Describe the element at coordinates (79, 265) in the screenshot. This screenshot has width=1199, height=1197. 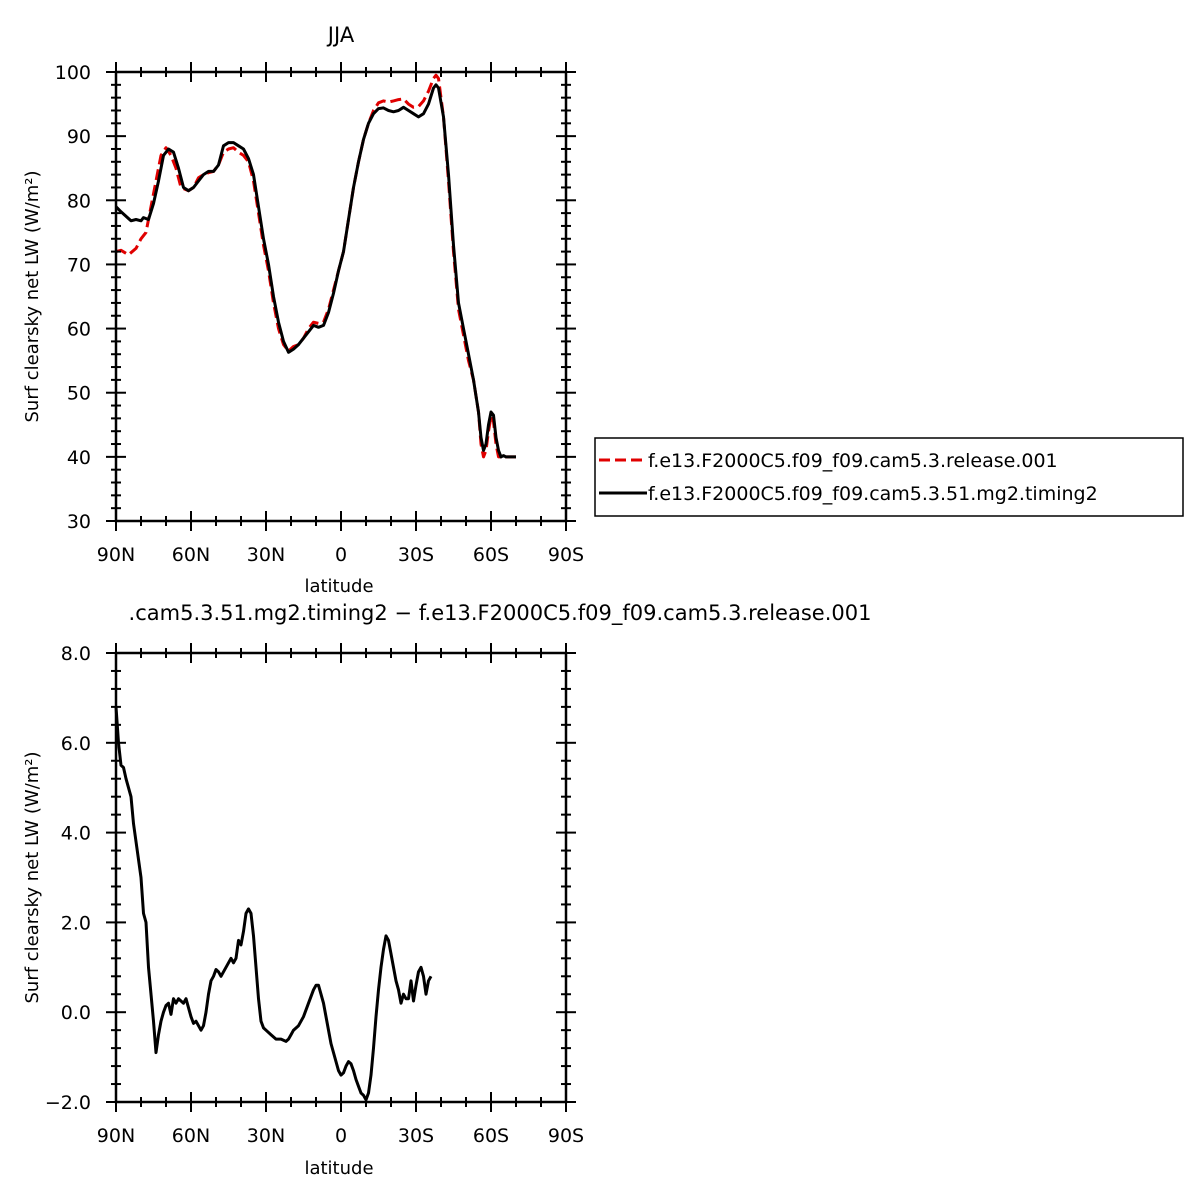
I see `y-tick-label: 70` at that location.